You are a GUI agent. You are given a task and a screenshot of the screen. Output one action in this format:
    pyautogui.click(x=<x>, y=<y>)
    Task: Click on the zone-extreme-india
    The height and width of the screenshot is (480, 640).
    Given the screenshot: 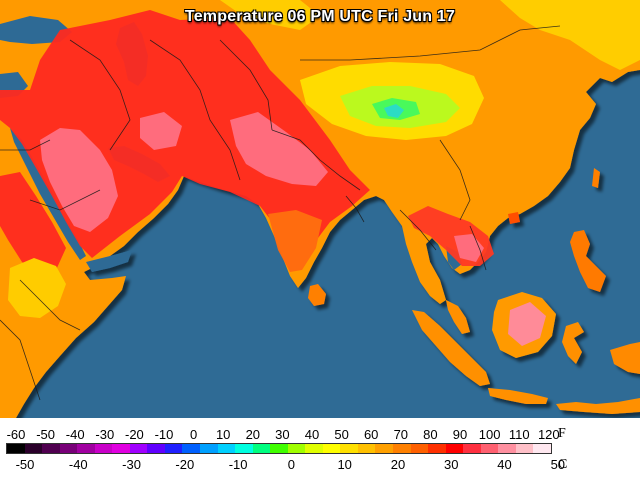 What is the action you would take?
    pyautogui.click(x=279, y=149)
    